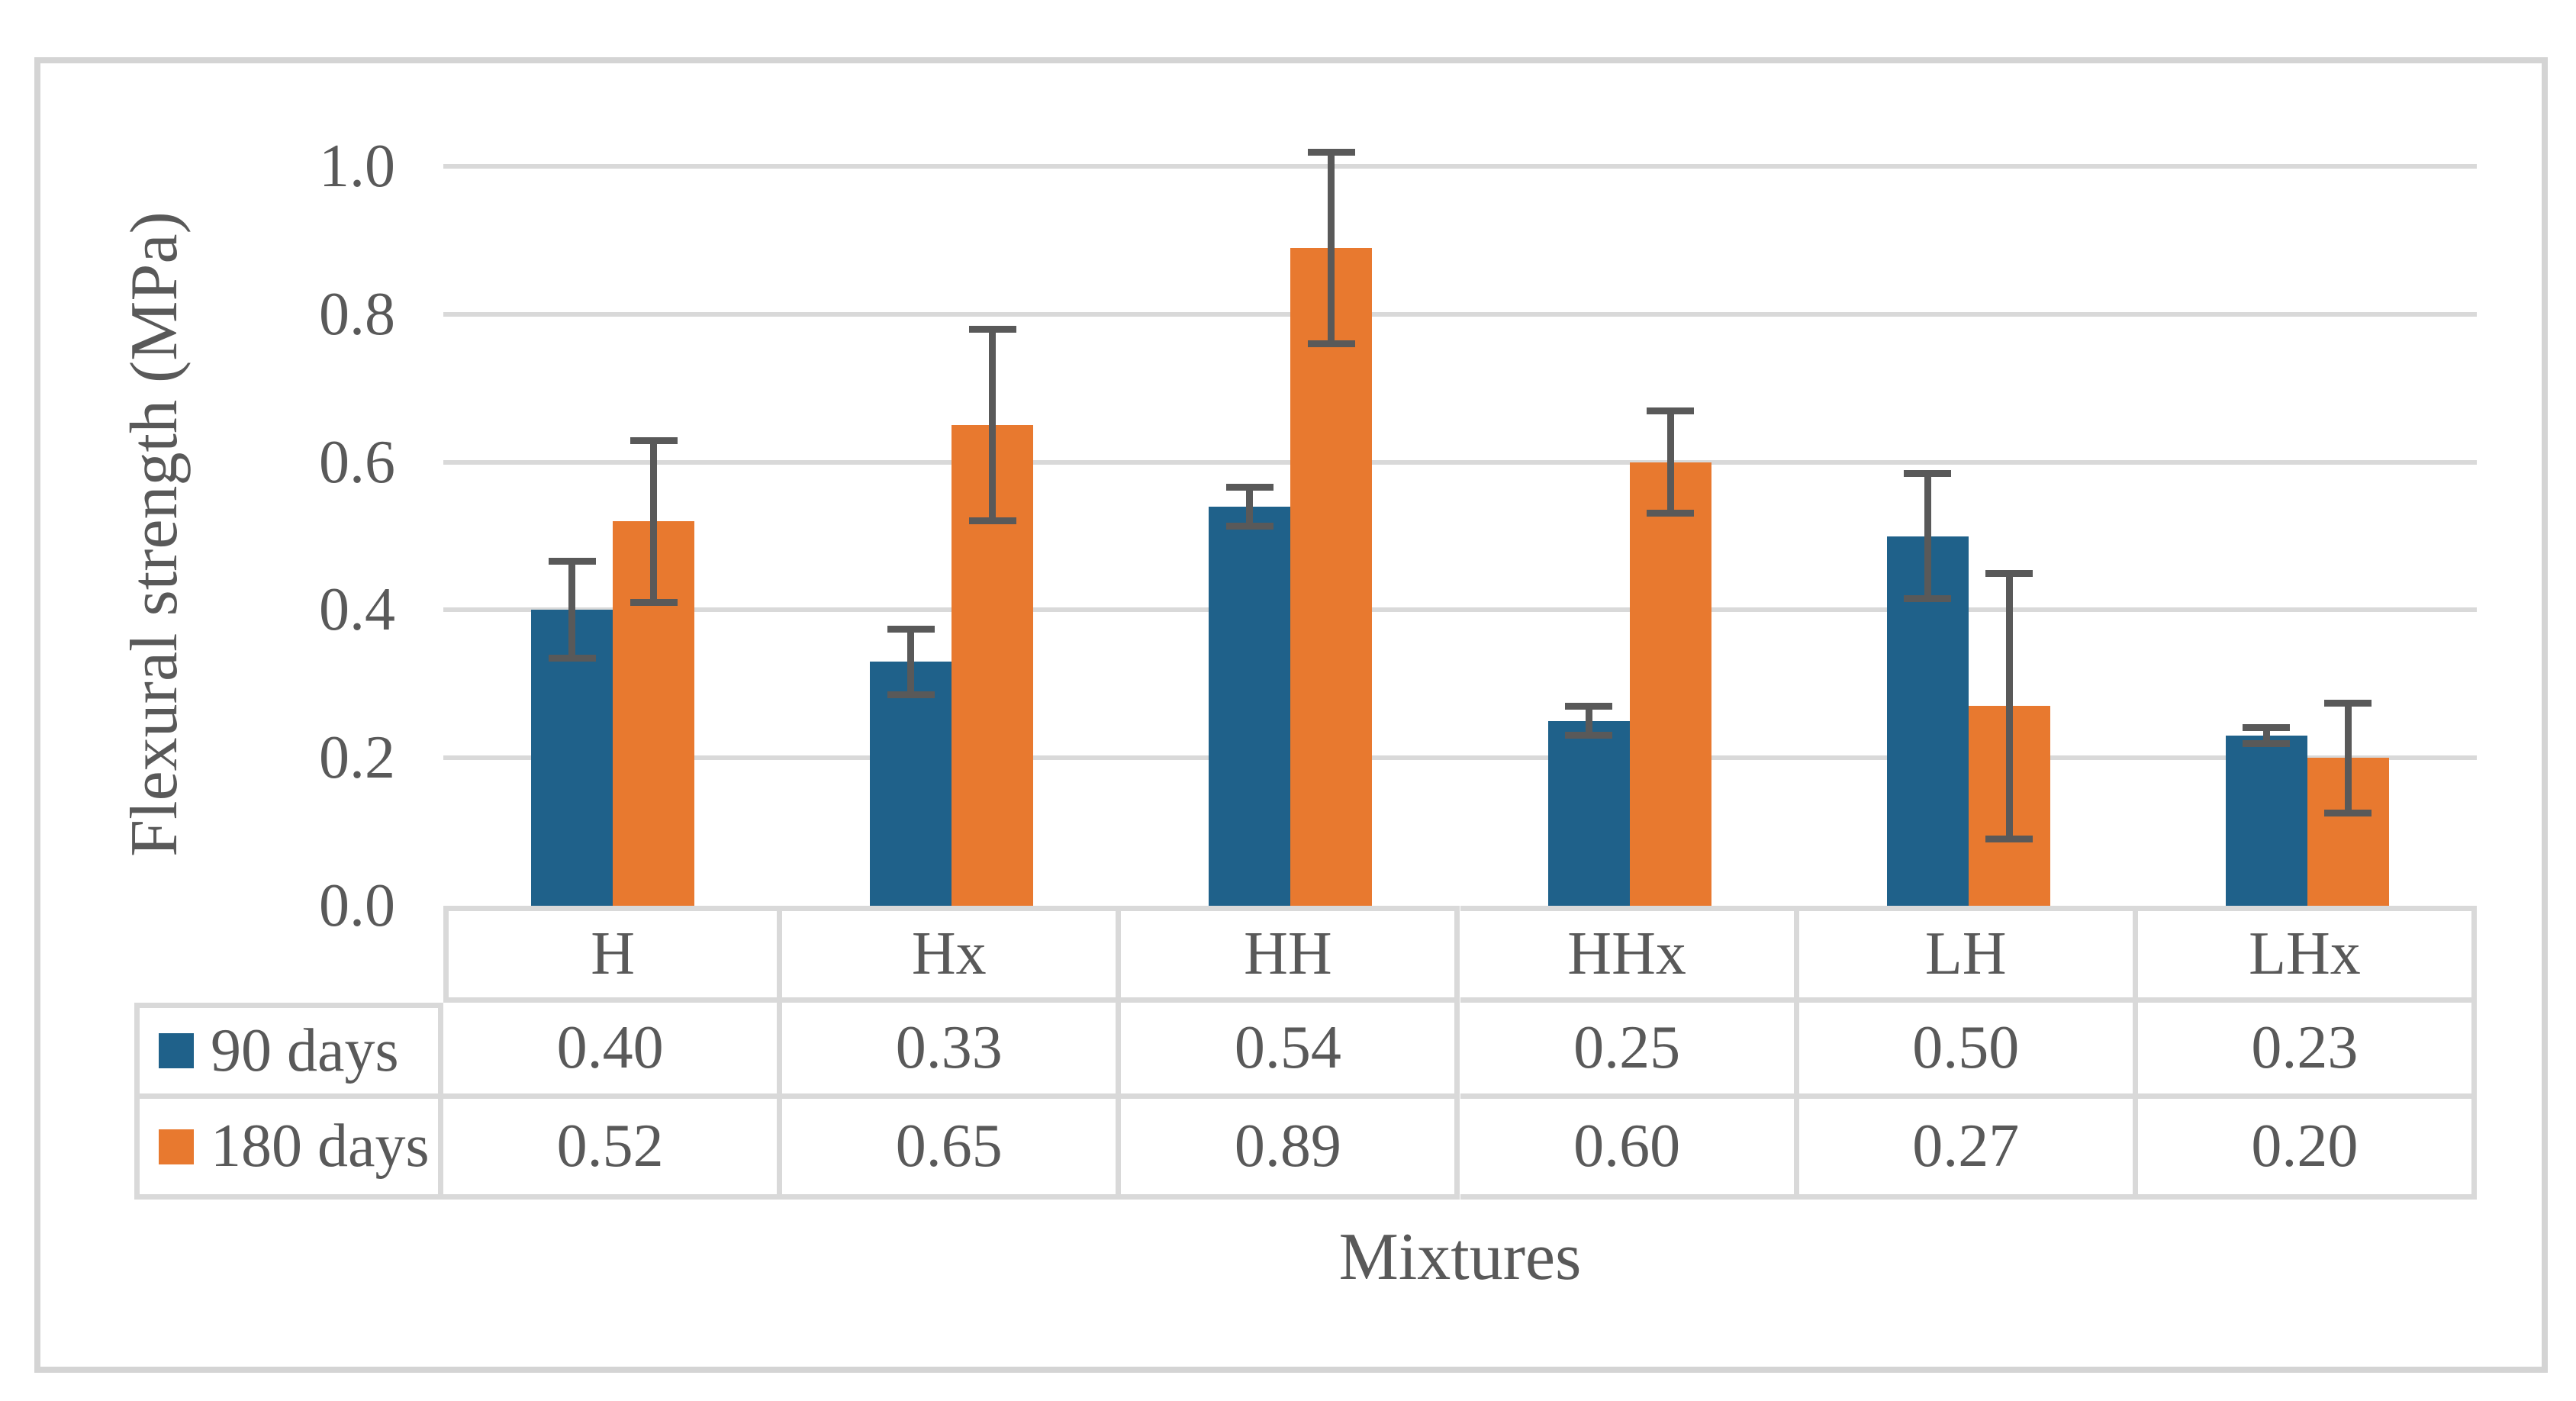  I want to click on bar-90days-LHx, so click(2266, 821).